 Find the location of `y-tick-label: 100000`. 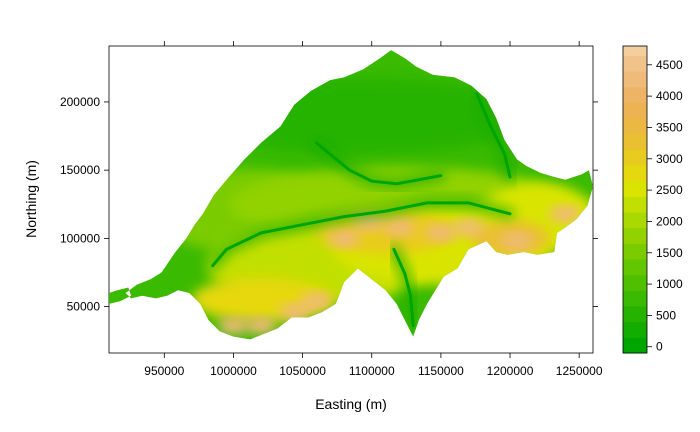

y-tick-label: 100000 is located at coordinates (80, 238).